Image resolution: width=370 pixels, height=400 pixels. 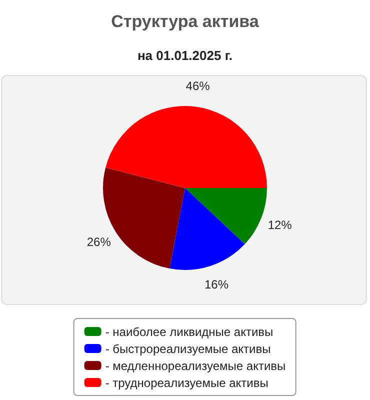 What do you see at coordinates (189, 331) in the screenshot?
I see `legend-label: - наиболее ликвидные активы` at bounding box center [189, 331].